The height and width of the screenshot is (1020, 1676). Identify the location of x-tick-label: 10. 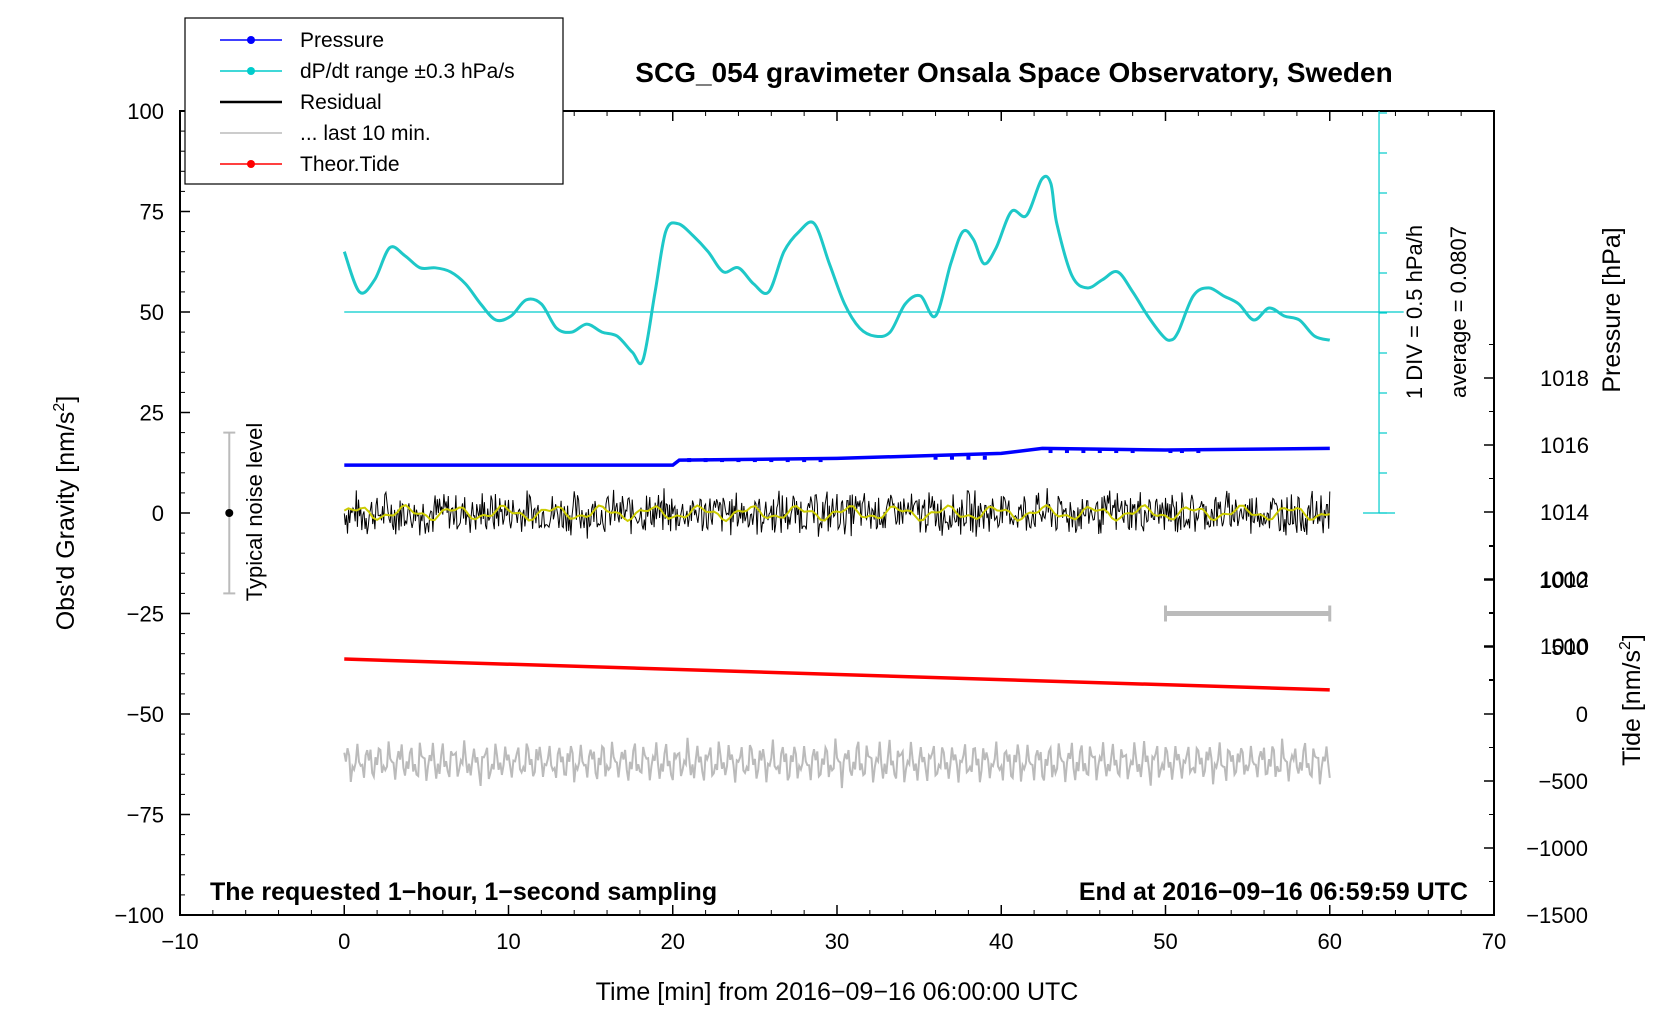
(508, 941).